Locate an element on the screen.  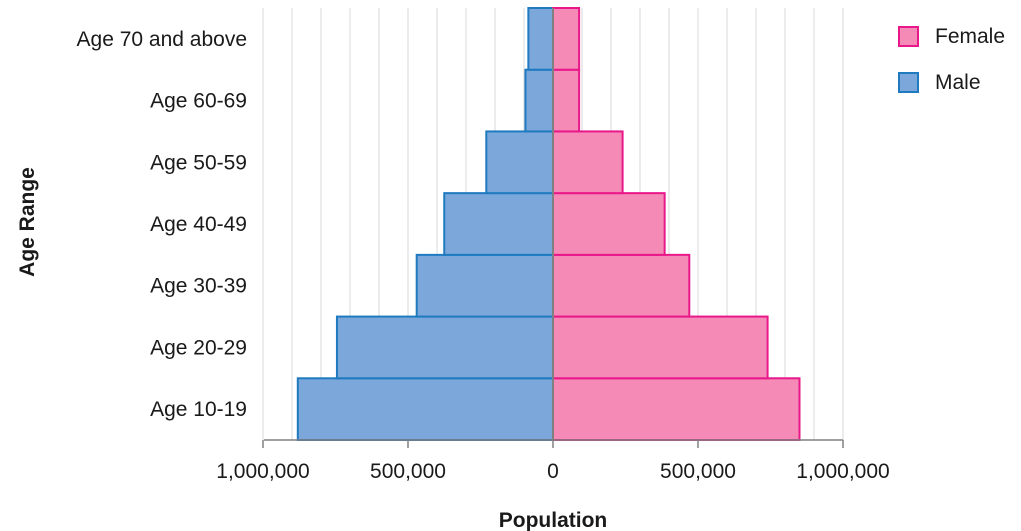
category-label: Age 40-49 is located at coordinates (198, 224).